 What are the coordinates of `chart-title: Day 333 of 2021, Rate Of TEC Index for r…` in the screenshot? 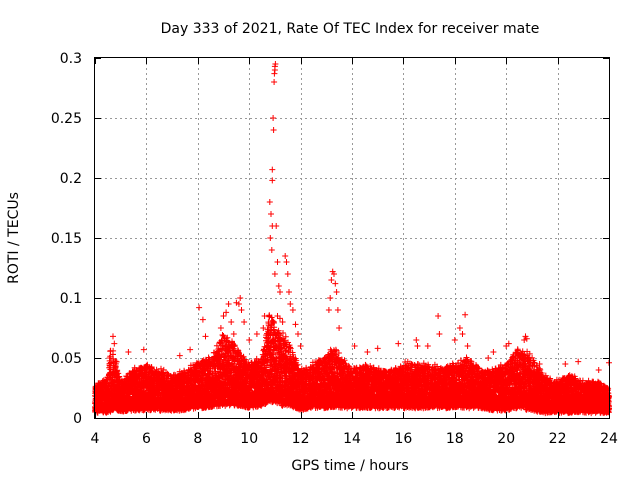 It's located at (350, 29).